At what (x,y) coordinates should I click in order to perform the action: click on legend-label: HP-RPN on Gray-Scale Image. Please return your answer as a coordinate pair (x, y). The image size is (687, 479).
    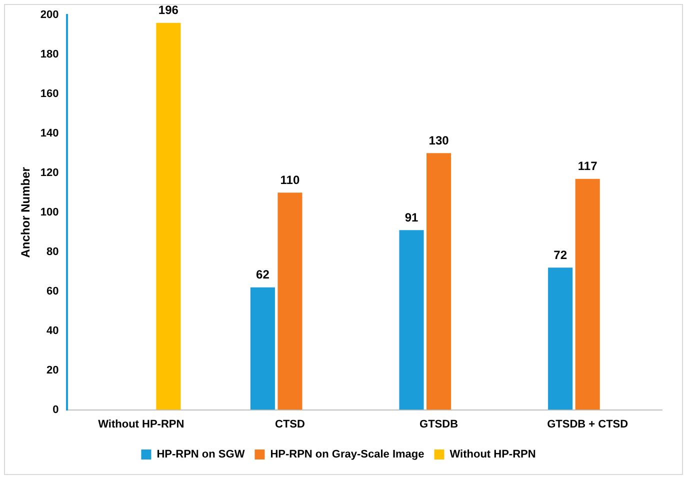
    Looking at the image, I should click on (347, 454).